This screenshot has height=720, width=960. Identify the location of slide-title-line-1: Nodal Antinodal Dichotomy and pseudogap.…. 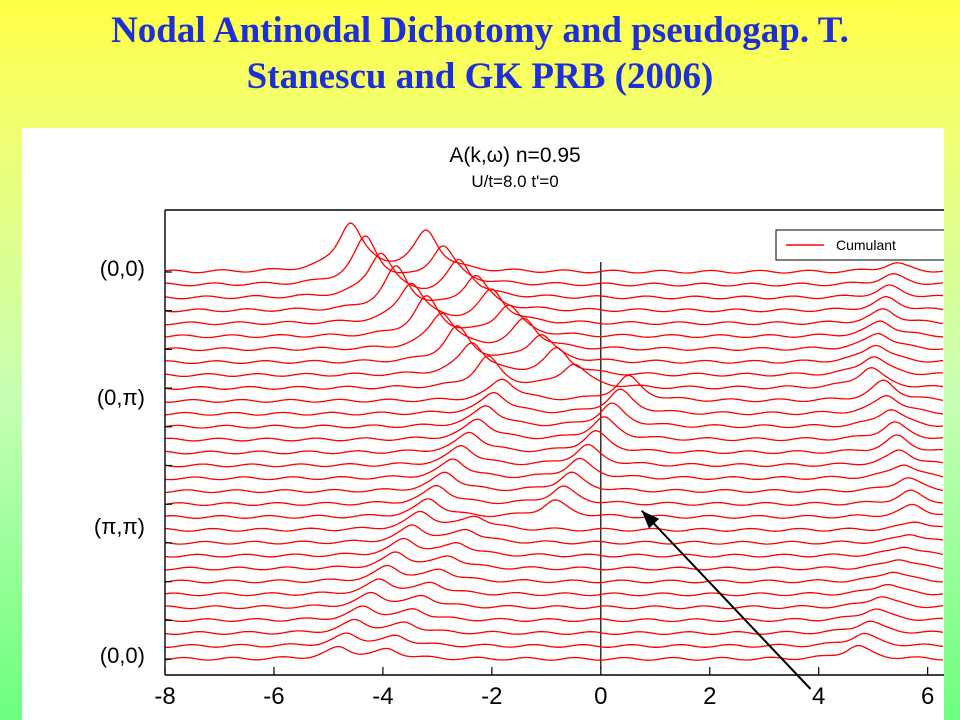
(480, 30).